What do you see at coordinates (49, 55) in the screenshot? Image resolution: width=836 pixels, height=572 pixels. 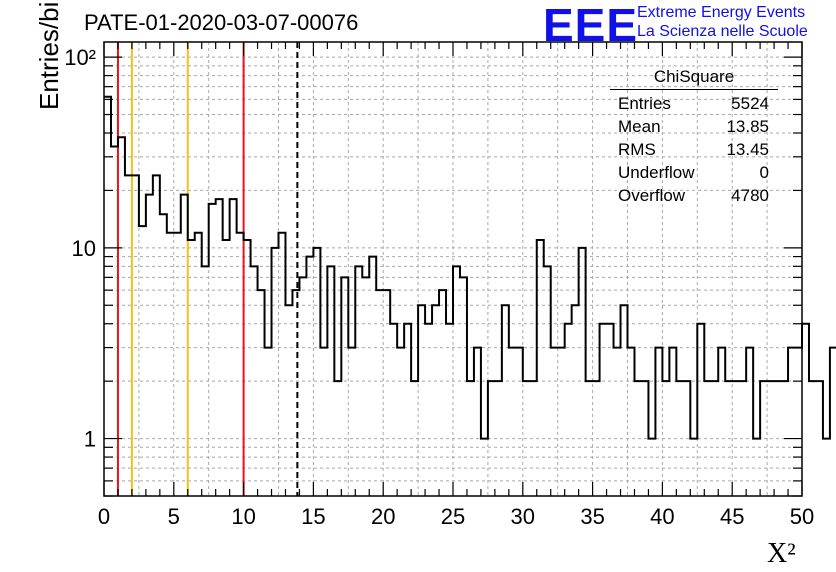 I see `y-axis-label: Entries/bin` at bounding box center [49, 55].